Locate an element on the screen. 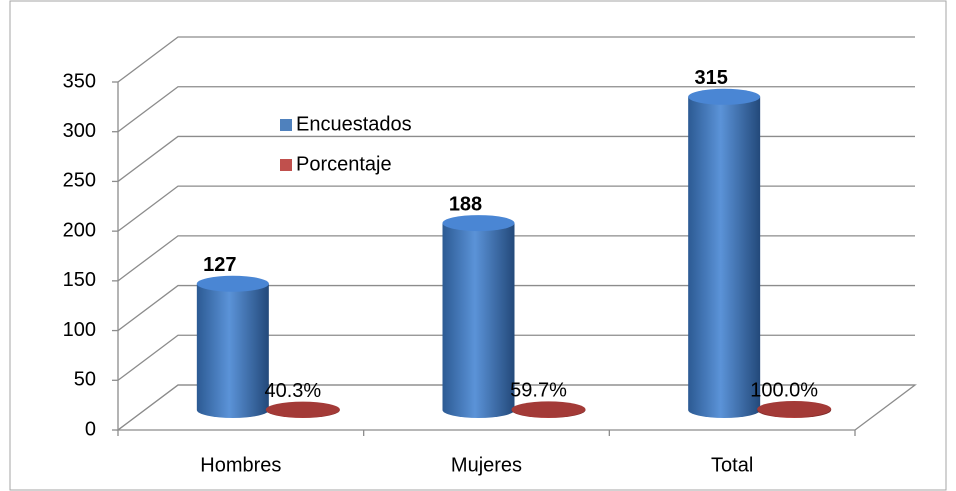  value-label: 59.7% is located at coordinates (538, 391).